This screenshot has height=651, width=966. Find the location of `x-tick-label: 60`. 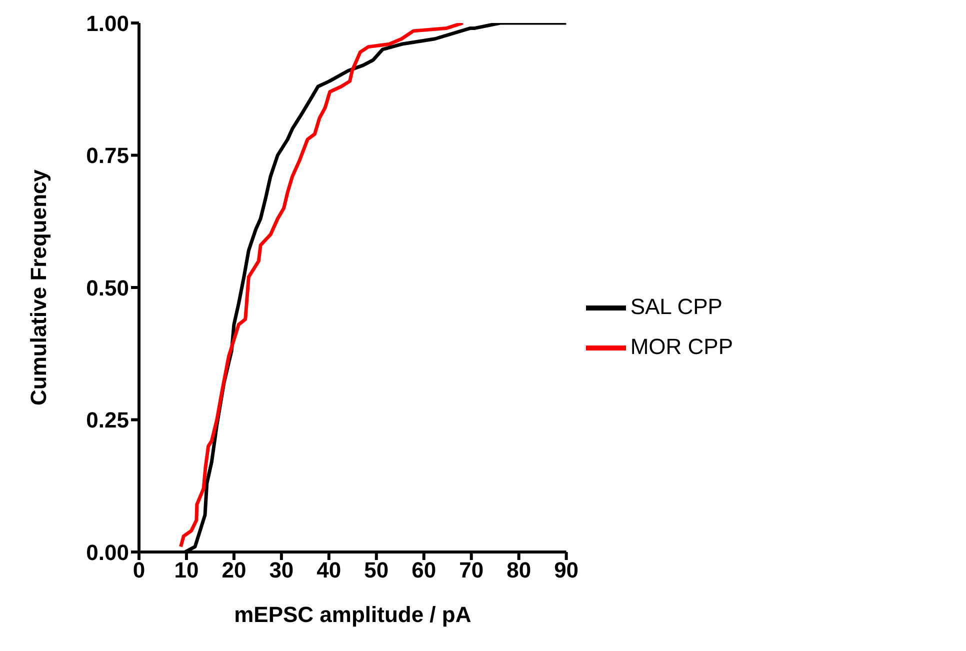

x-tick-label: 60 is located at coordinates (424, 570).